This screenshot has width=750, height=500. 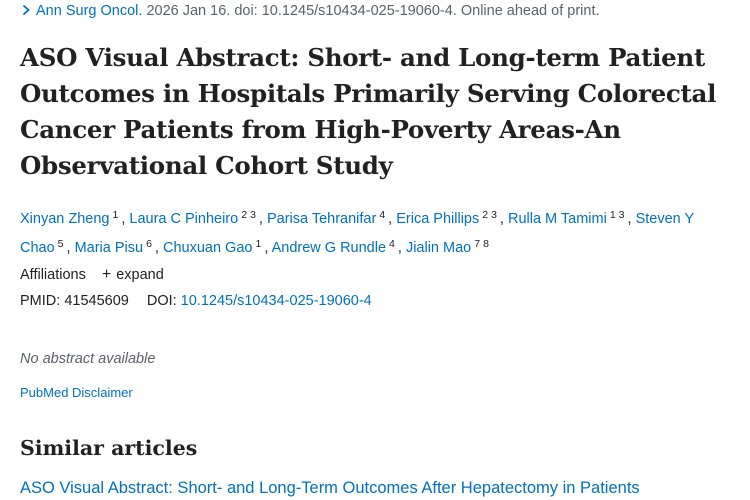 I want to click on author-item: Laura C Pinheiro 2 3,, so click(x=198, y=218).